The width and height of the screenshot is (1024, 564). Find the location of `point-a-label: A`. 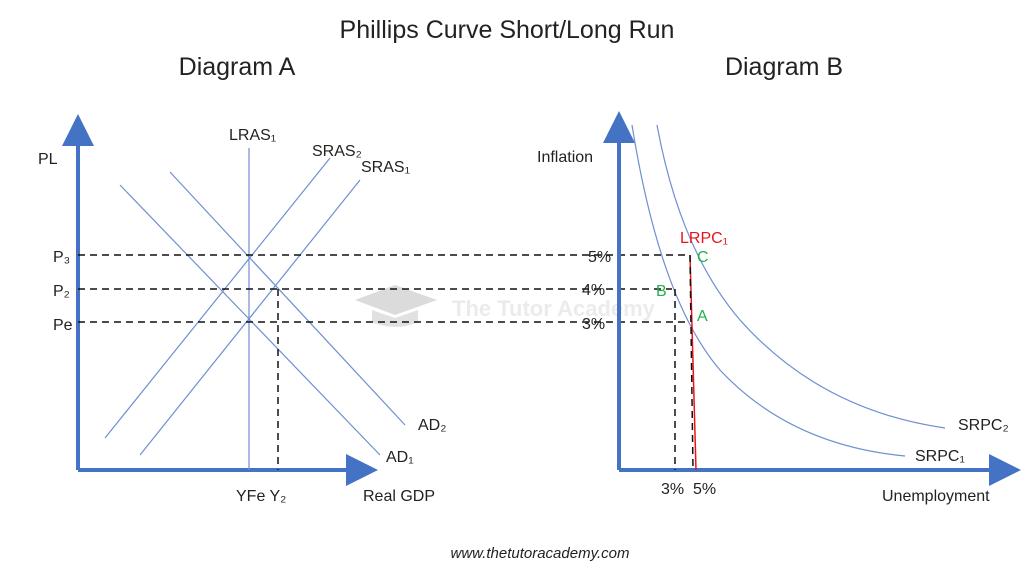

point-a-label: A is located at coordinates (702, 316).